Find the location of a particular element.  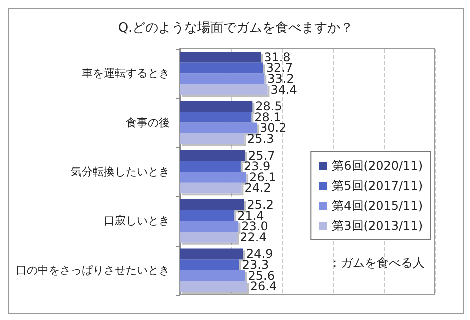

y-tick-label: 気分転換したいとき is located at coordinates (120, 172).